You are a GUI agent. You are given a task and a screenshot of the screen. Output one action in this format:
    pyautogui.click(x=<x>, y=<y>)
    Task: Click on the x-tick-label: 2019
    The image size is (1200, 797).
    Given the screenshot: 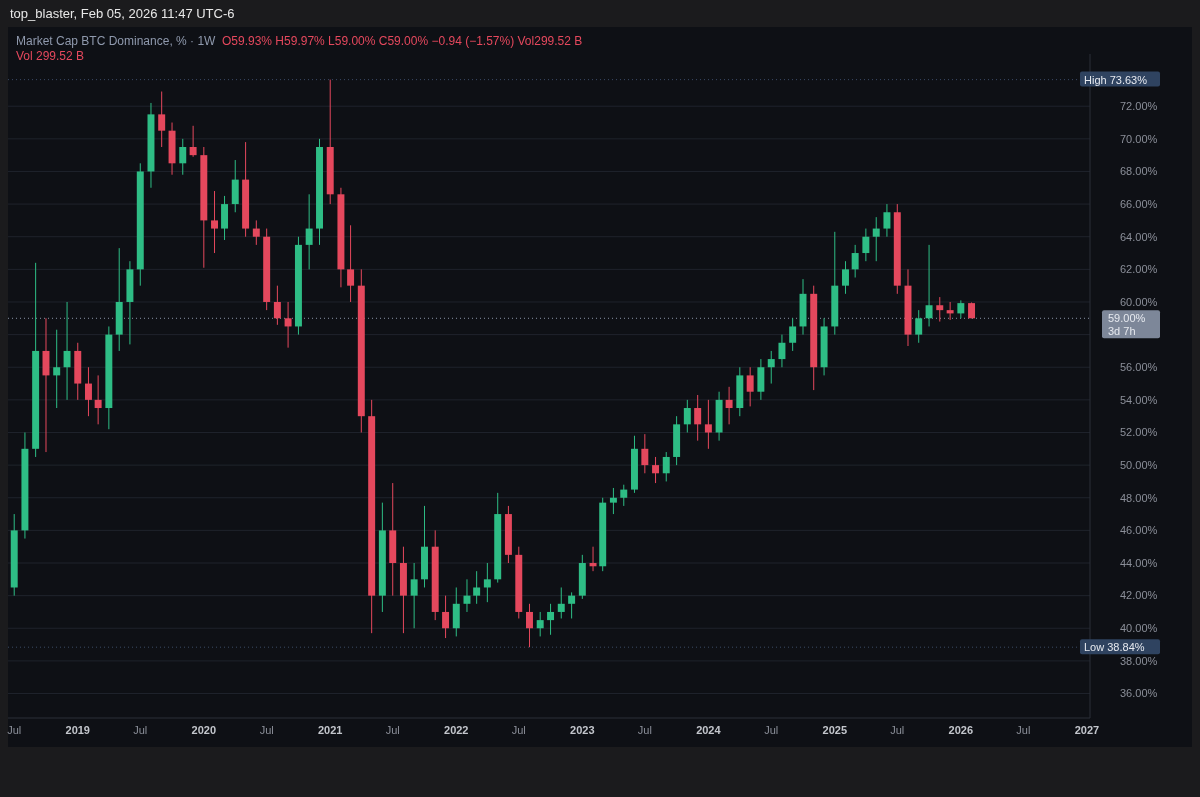 What is the action you would take?
    pyautogui.click(x=77, y=730)
    